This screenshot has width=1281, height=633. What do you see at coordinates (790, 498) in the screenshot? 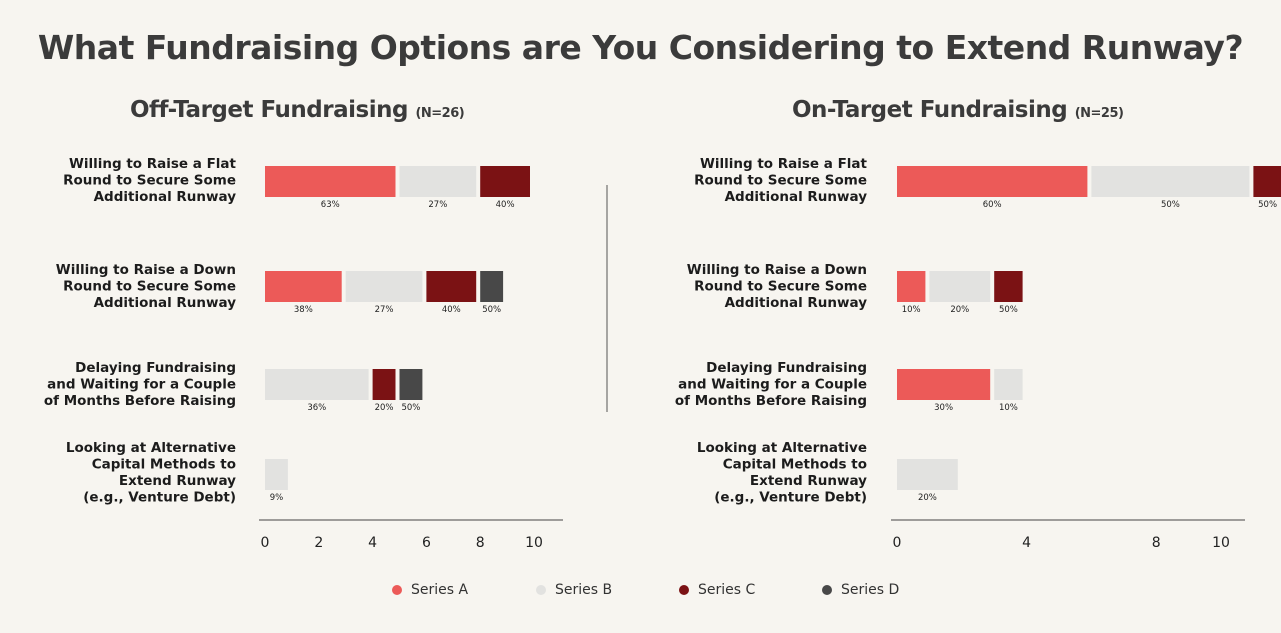
I see `category-label-line-on-3-3: (e.g., Venture Debt)` at bounding box center [790, 498].